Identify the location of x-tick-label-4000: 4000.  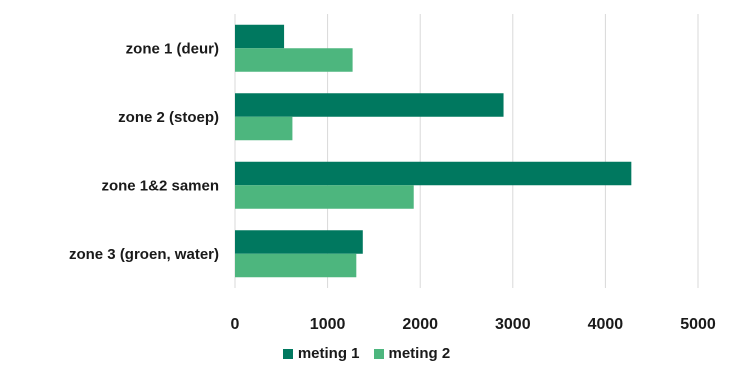
(606, 324).